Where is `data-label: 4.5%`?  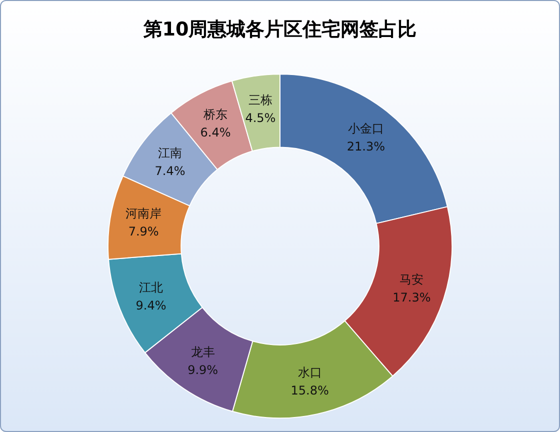
data-label: 4.5% is located at coordinates (260, 118).